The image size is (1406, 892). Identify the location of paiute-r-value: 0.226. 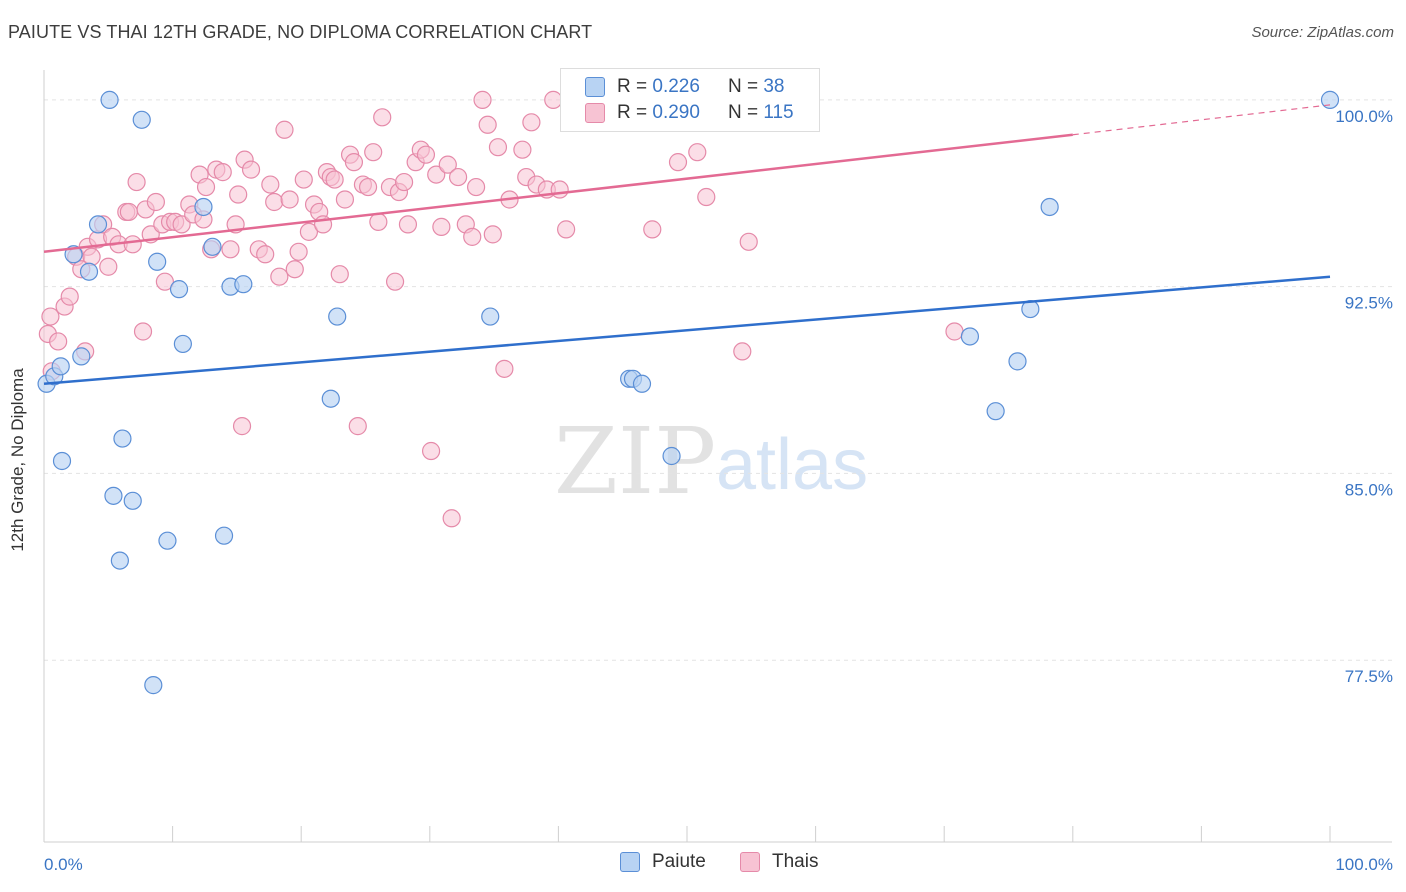
(676, 86).